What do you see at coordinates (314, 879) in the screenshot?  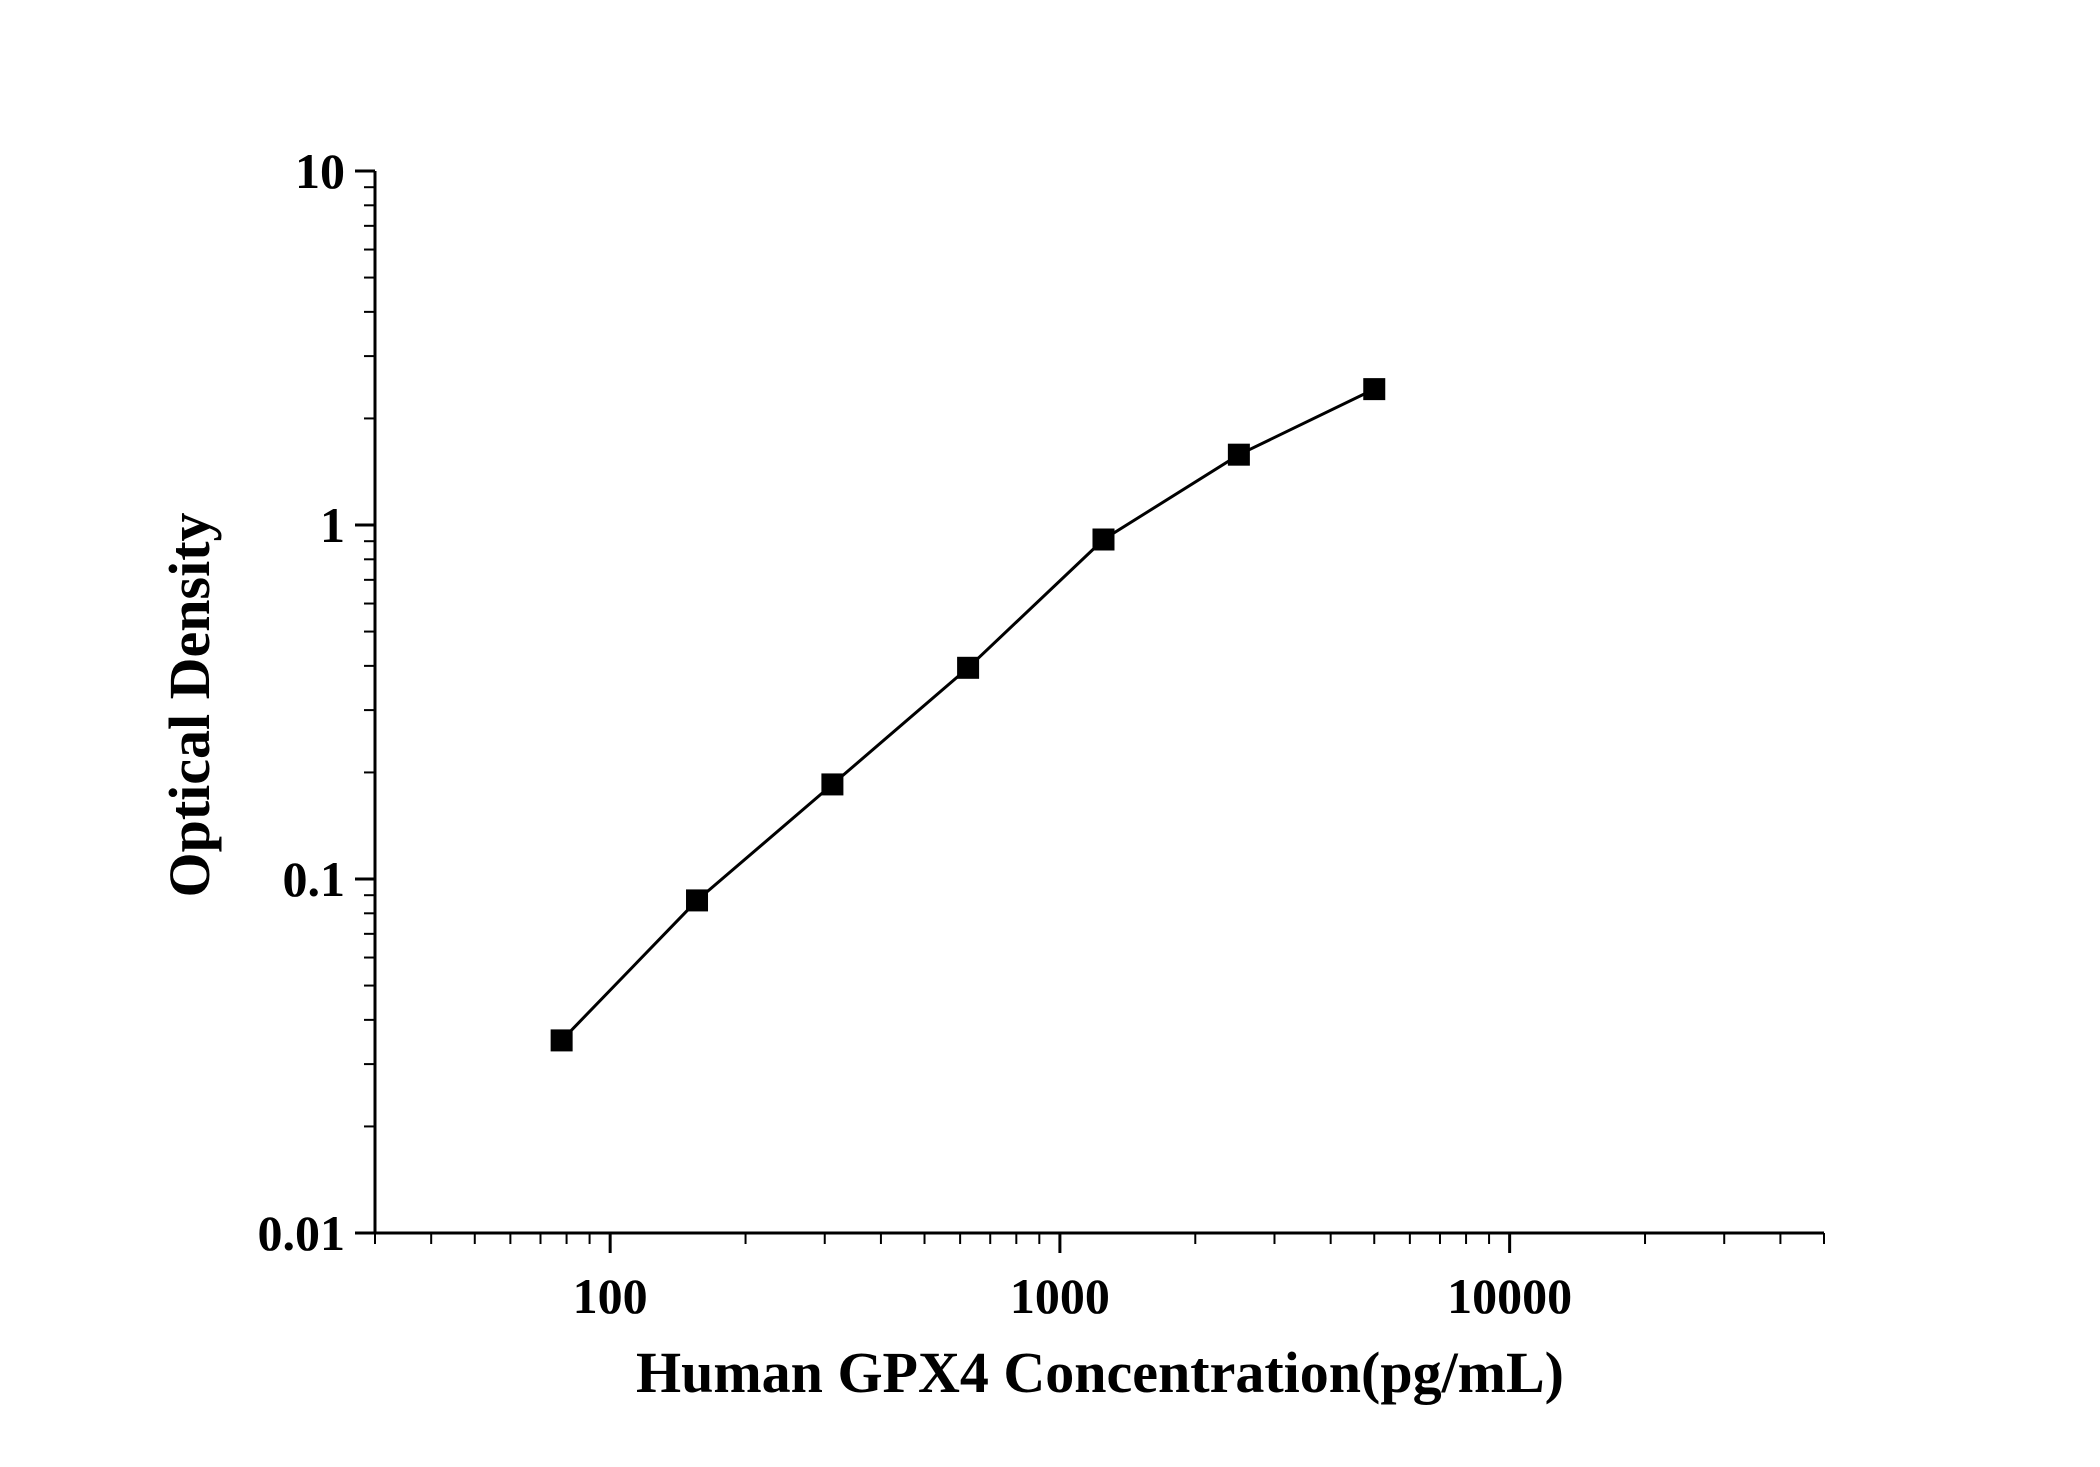 I see `y-tick-label: 0.1` at bounding box center [314, 879].